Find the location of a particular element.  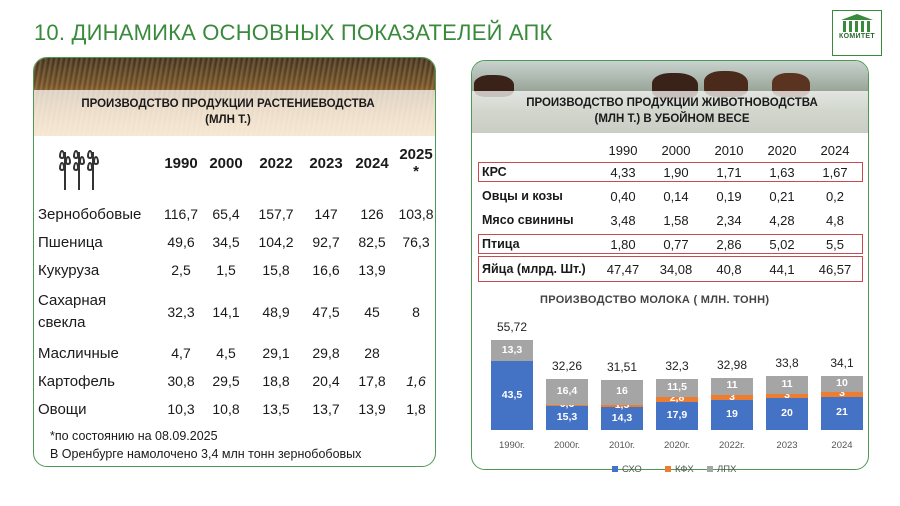

livestock-value: 5,02 is located at coordinates (782, 244).